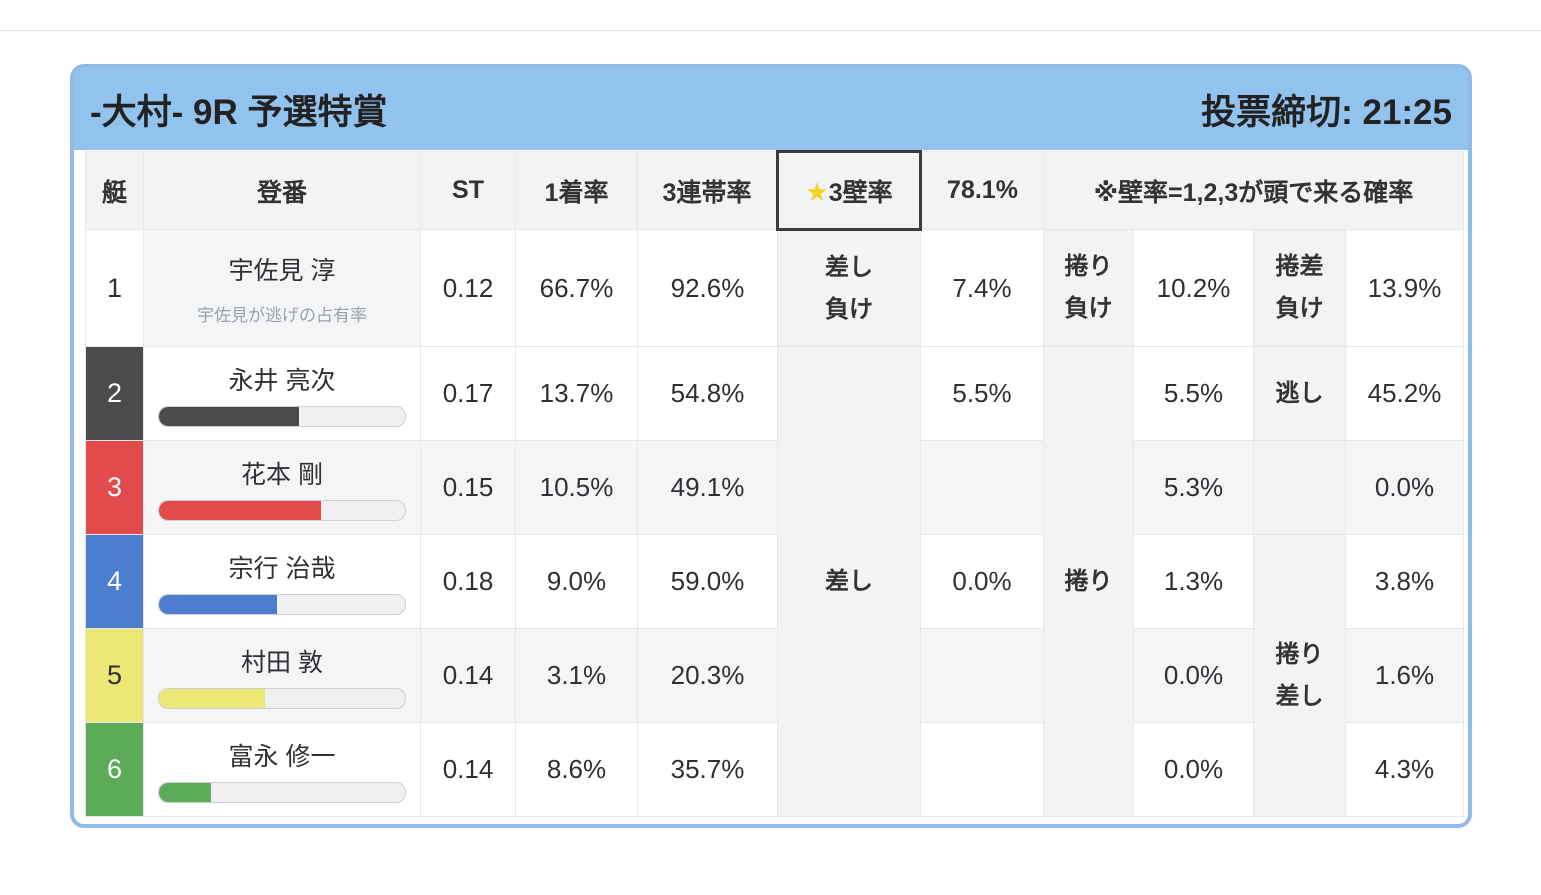 The image size is (1541, 895). Describe the element at coordinates (282, 288) in the screenshot. I see `racer-cell-1: 宇佐見 淳 宇佐見が逃げの占有率` at that location.